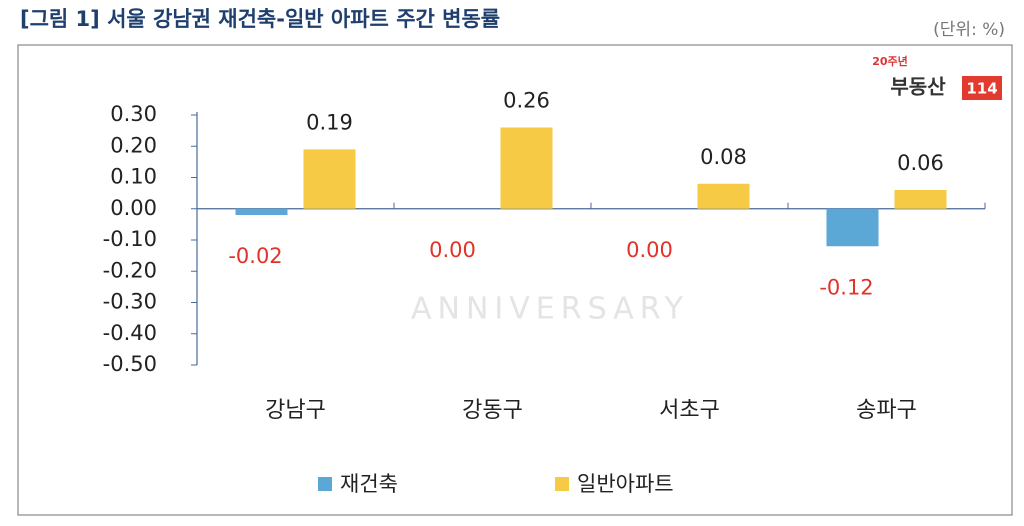 This screenshot has width=1024, height=526. What do you see at coordinates (550, 309) in the screenshot?
I see `watermark: ANNIVERSARY` at bounding box center [550, 309].